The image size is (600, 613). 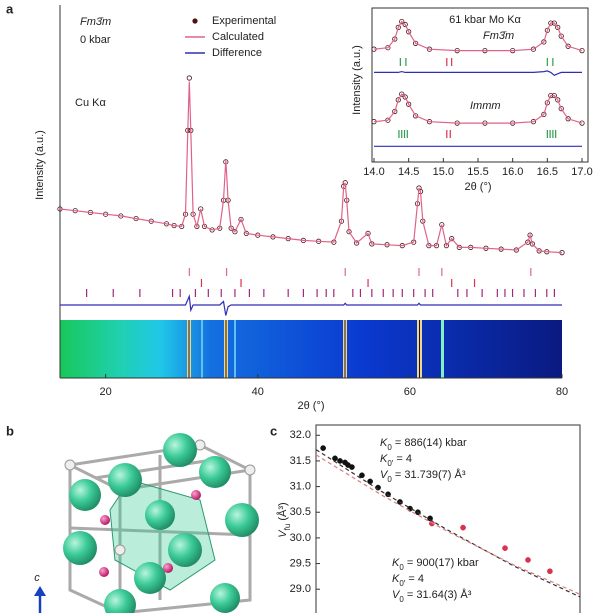 What do you see at coordinates (10, 8) in the screenshot?
I see `panel-label: a` at bounding box center [10, 8].